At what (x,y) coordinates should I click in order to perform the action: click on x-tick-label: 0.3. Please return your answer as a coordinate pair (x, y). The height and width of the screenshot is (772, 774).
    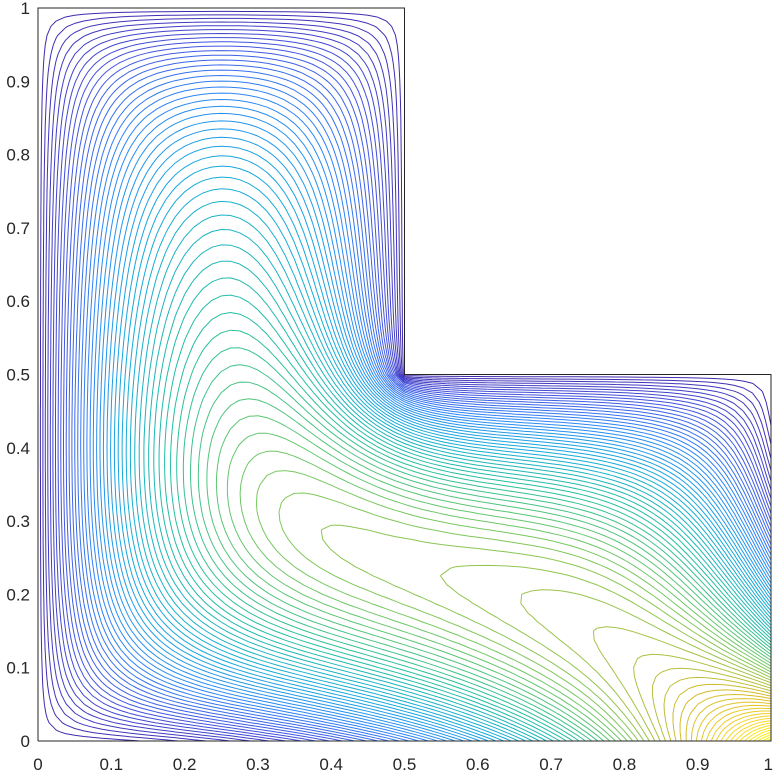
    Looking at the image, I should click on (258, 763).